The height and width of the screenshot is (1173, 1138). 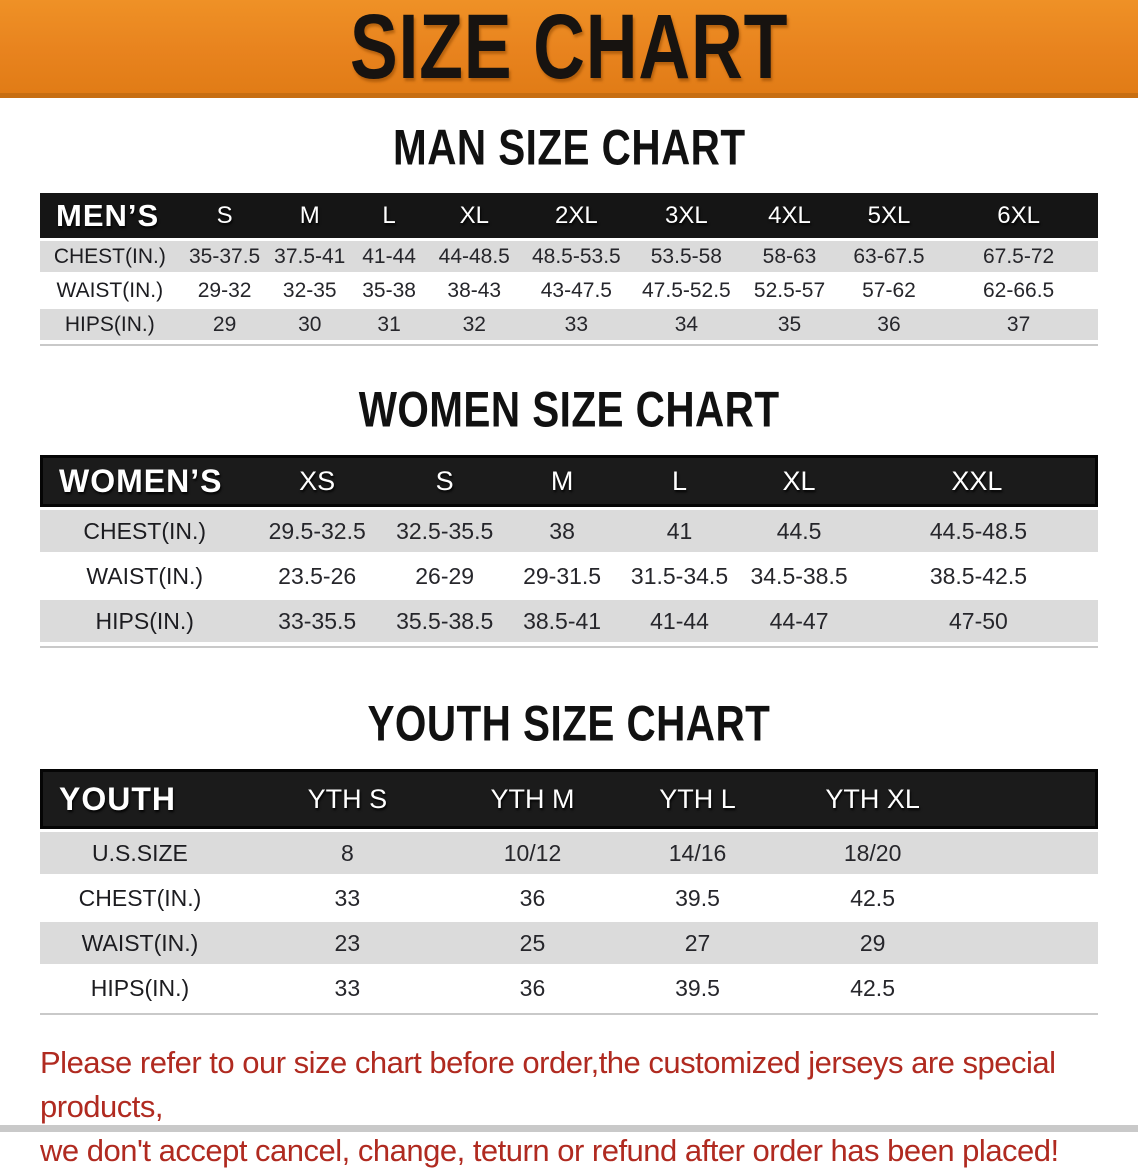 I want to click on table-row: CHEST(IN.) 33 36 39.5 42.5, so click(x=569, y=898).